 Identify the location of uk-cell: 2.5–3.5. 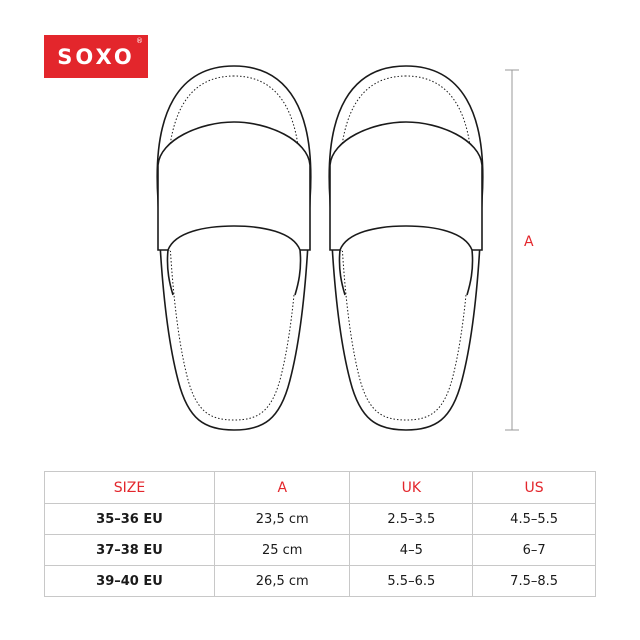
(411, 519).